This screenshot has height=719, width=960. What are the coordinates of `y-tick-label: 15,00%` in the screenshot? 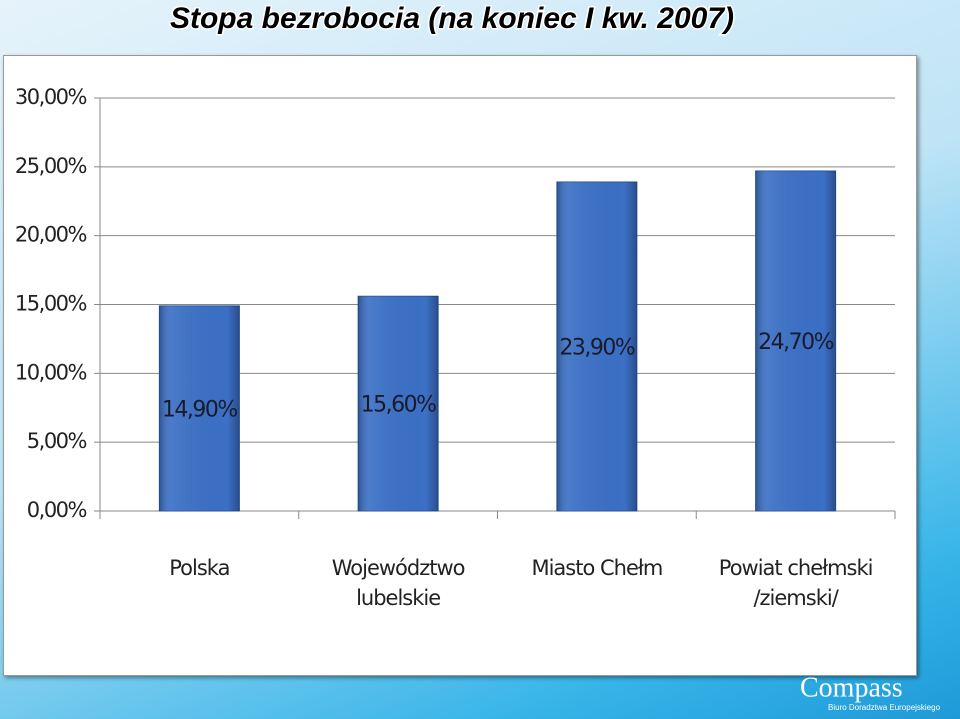 It's located at (51, 304).